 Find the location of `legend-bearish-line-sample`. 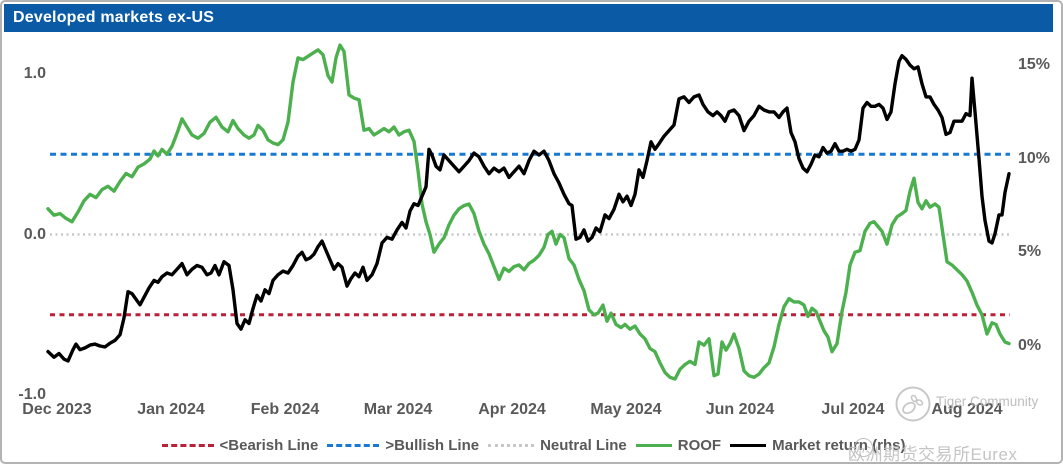

legend-bearish-line-sample is located at coordinates (187, 445).